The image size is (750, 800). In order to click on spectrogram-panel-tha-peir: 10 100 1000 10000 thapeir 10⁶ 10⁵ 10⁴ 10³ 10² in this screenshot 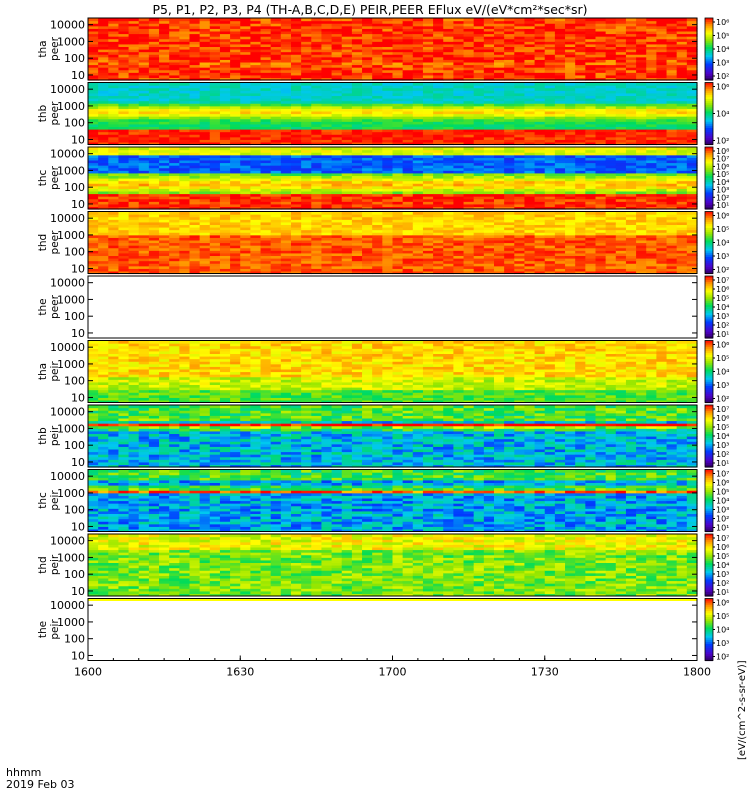, I will do `click(383, 374)`.